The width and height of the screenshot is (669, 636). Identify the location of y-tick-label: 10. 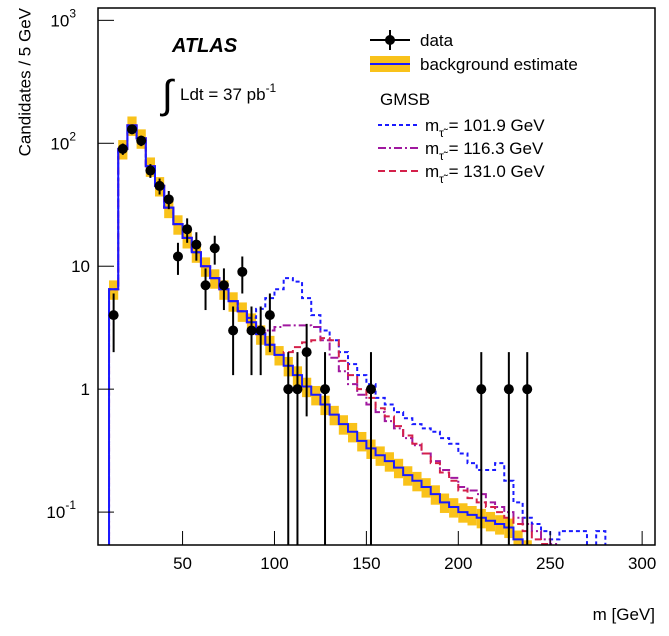
(80, 266).